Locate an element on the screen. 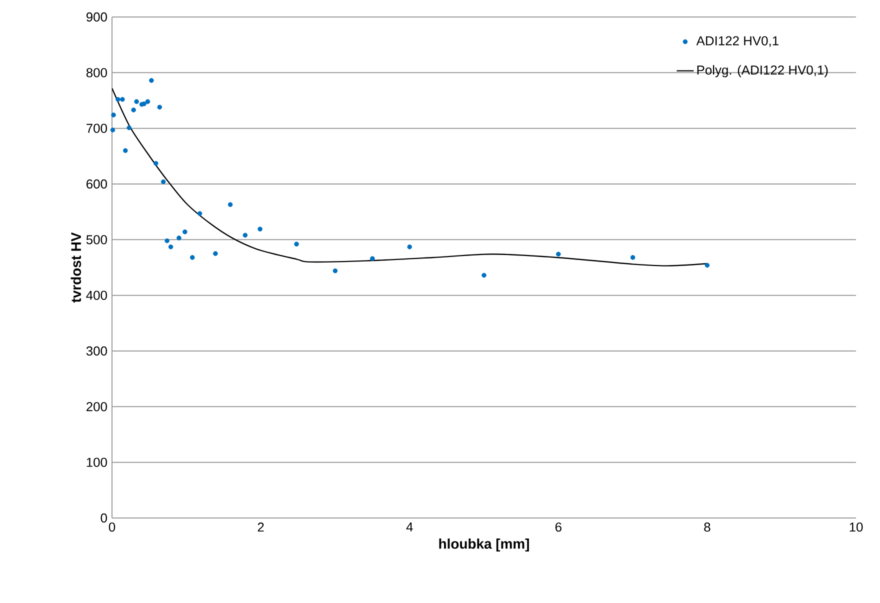  y-tick-label: 300 is located at coordinates (96, 351).